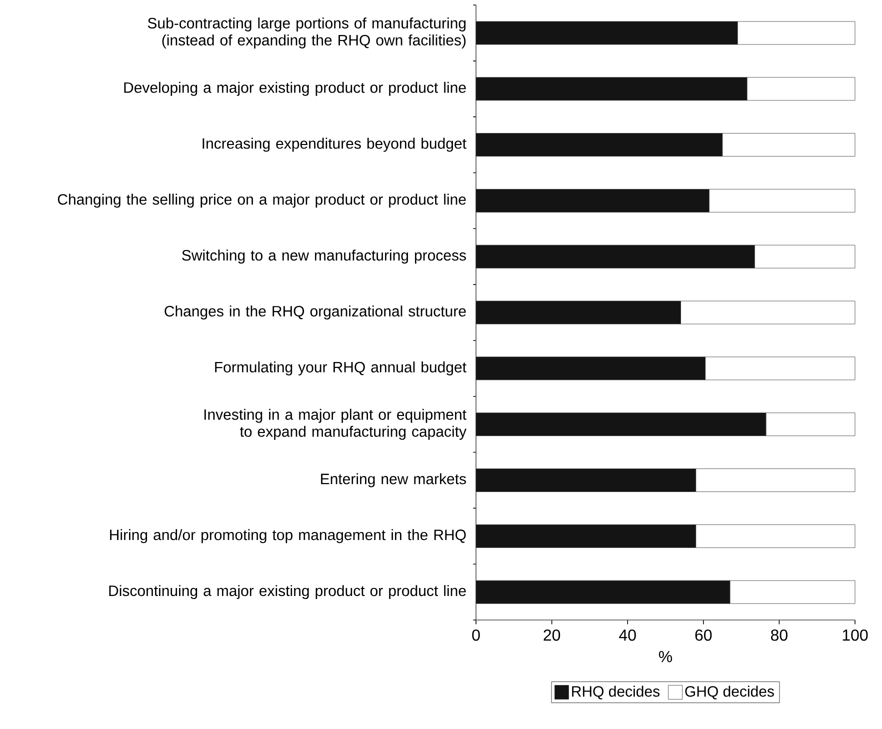 This screenshot has width=882, height=729. I want to click on y-tick-label: Investing in a major plant or equipment to expand manufacturing capacity, so click(335, 424).